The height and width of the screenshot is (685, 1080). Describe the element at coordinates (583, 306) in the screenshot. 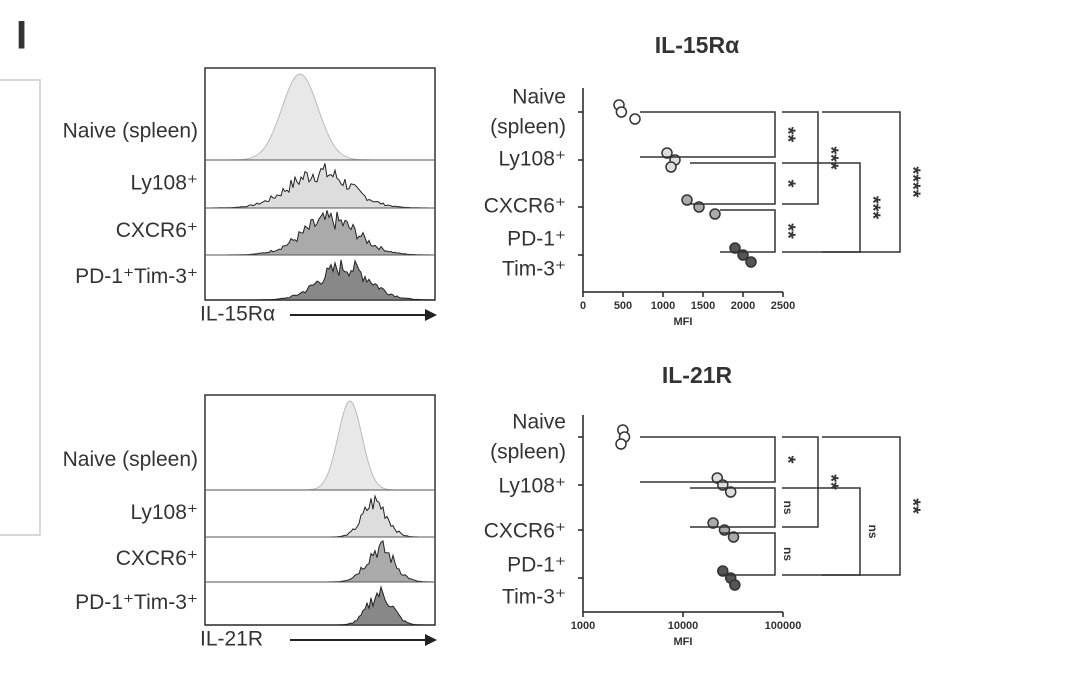

I see `x-tick-label: 0` at that location.